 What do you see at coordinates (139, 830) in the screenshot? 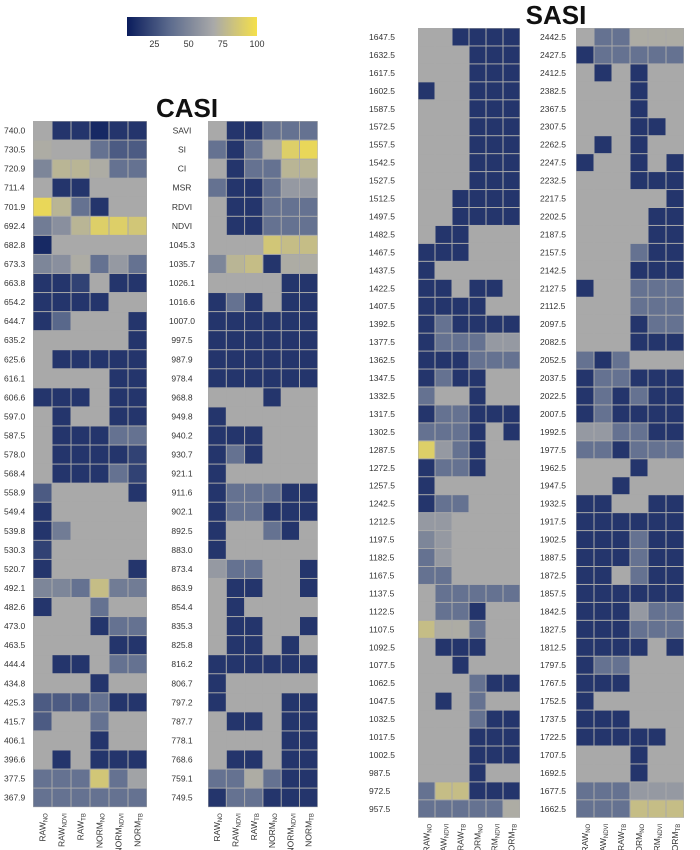
I see `column-tick-label: NORMTB` at bounding box center [139, 830].